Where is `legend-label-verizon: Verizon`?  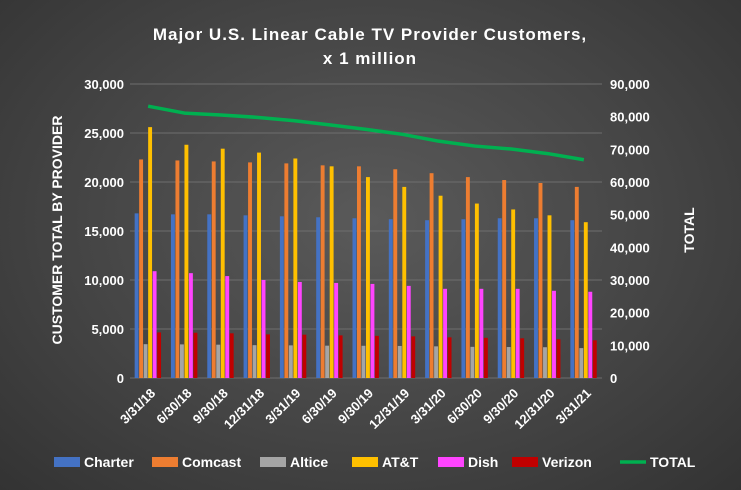
legend-label-verizon: Verizon is located at coordinates (567, 462).